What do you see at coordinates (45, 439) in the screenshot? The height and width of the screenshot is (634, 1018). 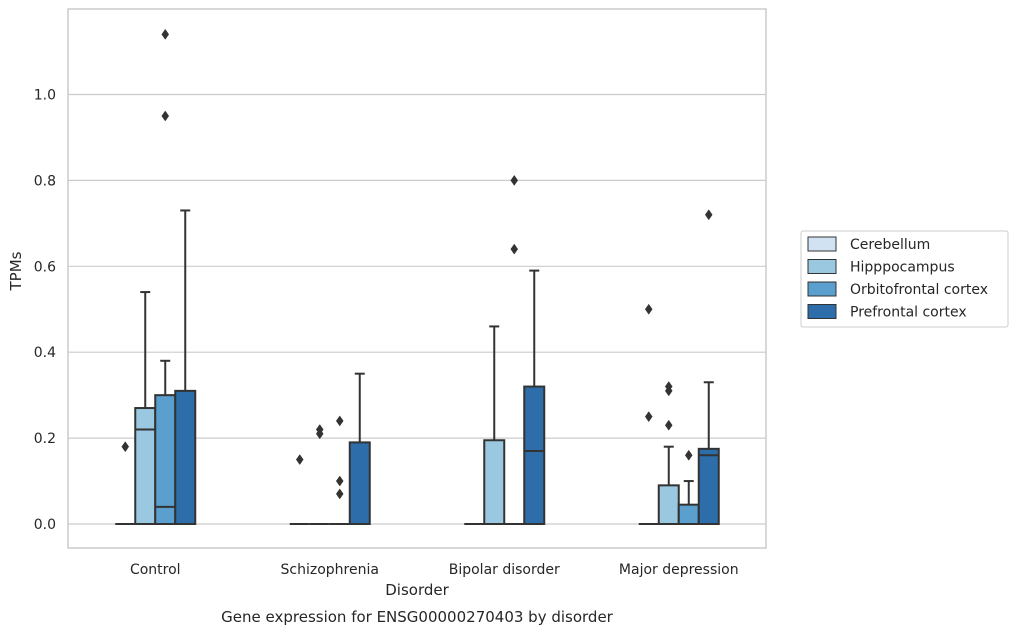 I see `y-tick-label: 0.2` at bounding box center [45, 439].